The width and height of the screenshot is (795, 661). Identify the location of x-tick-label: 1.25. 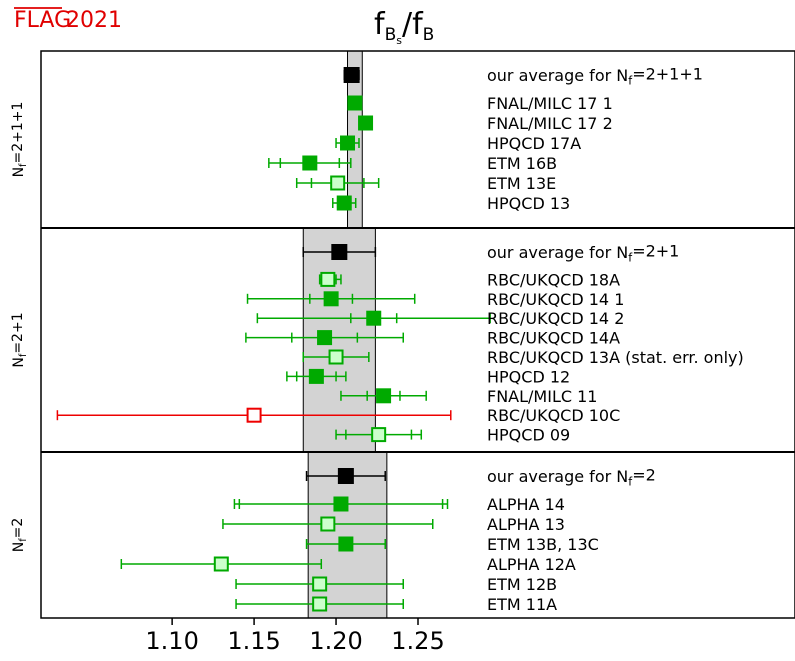
(417, 641).